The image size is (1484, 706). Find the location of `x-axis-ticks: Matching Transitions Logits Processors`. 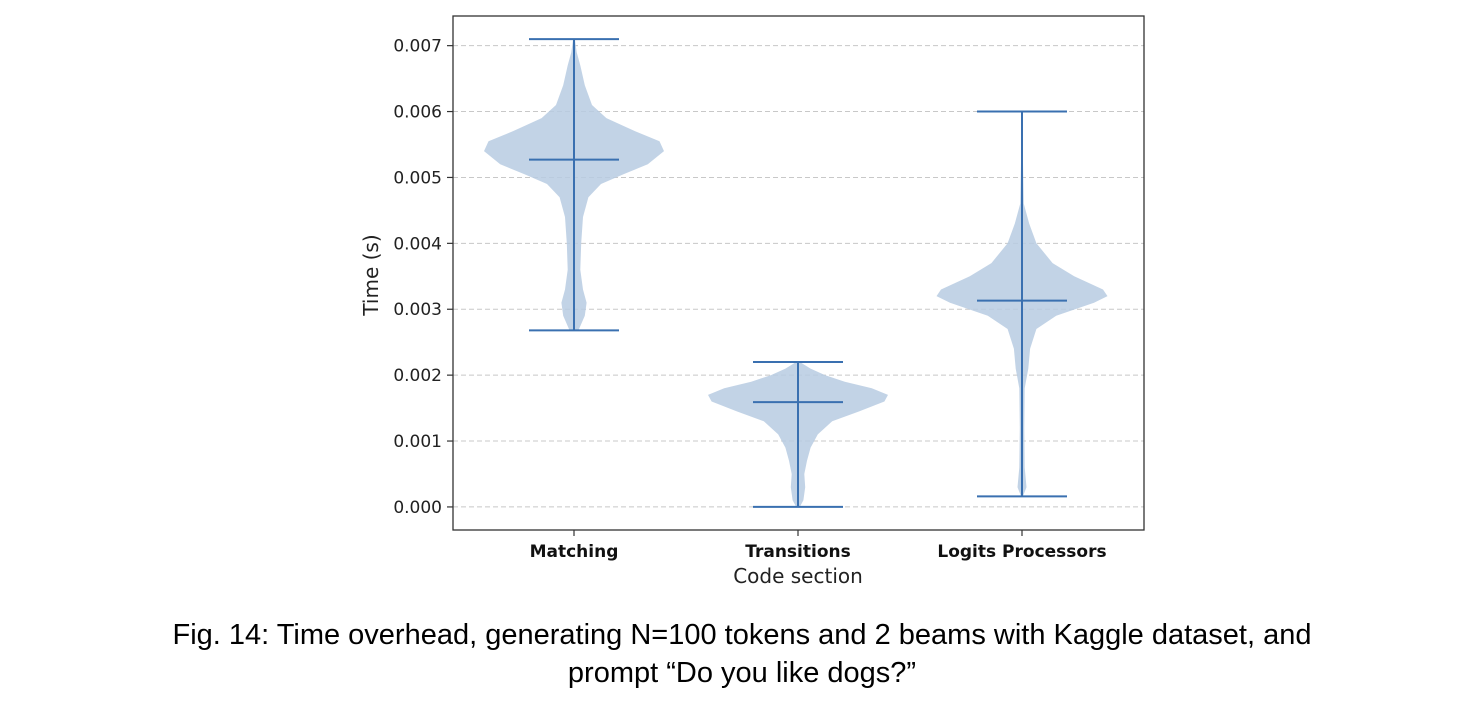

x-axis-ticks: Matching Transitions Logits Processors is located at coordinates (818, 546).